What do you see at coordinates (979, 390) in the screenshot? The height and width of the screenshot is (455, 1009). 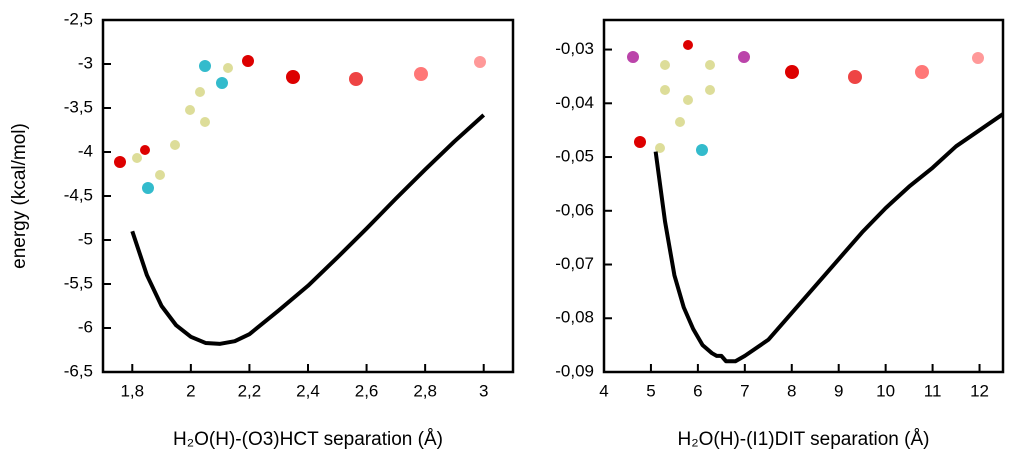 I see `x-tick-label: 12` at bounding box center [979, 390].